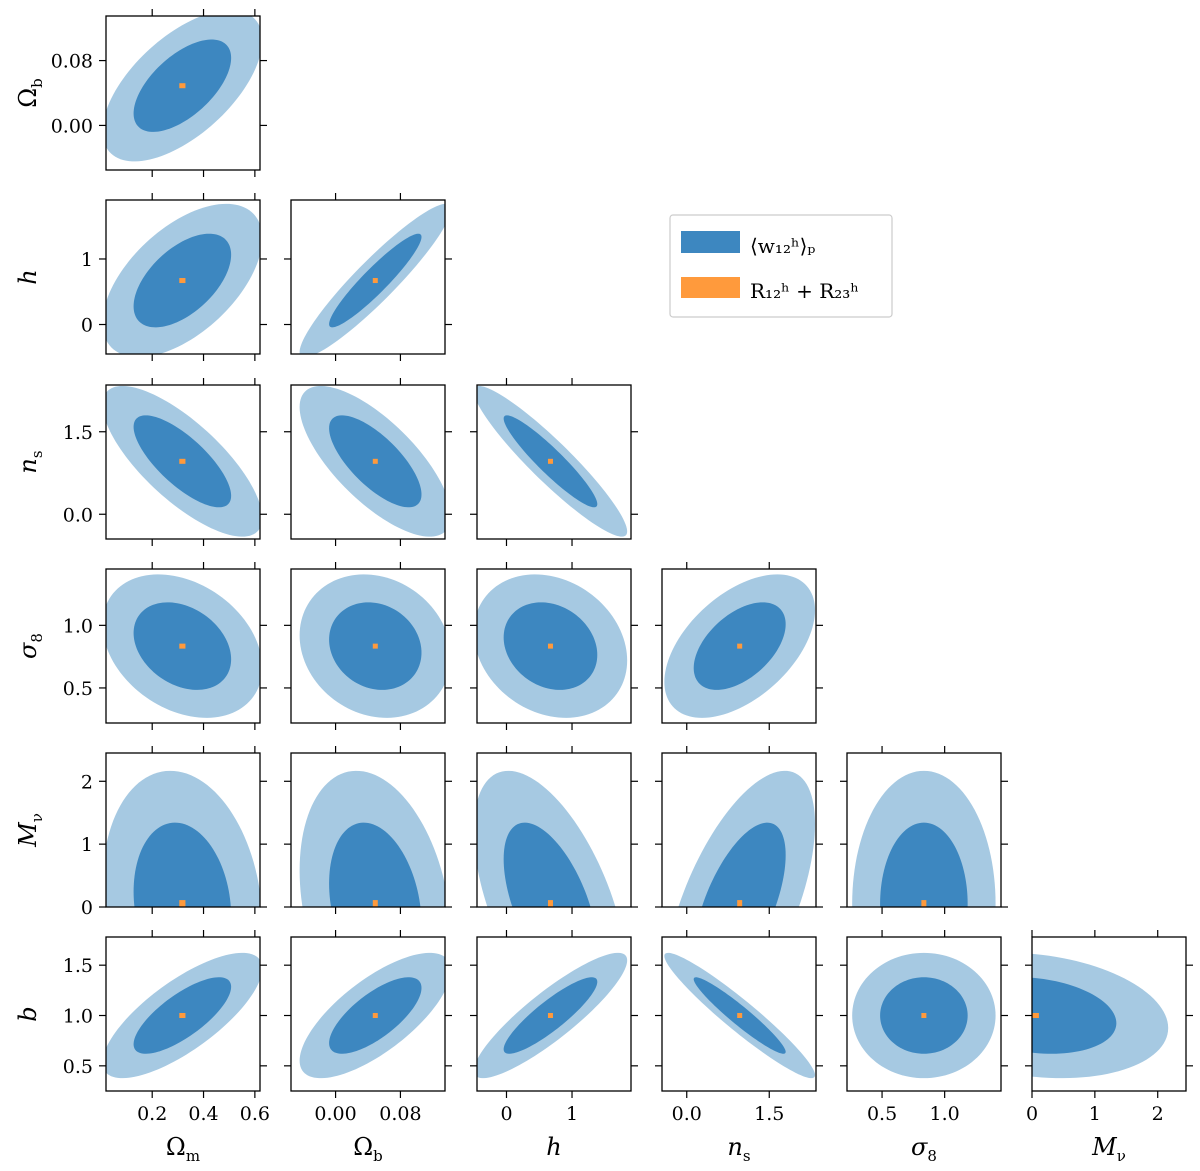 The image size is (1200, 1171). Describe the element at coordinates (710, 287) in the screenshot. I see `legend-swatch-R` at that location.